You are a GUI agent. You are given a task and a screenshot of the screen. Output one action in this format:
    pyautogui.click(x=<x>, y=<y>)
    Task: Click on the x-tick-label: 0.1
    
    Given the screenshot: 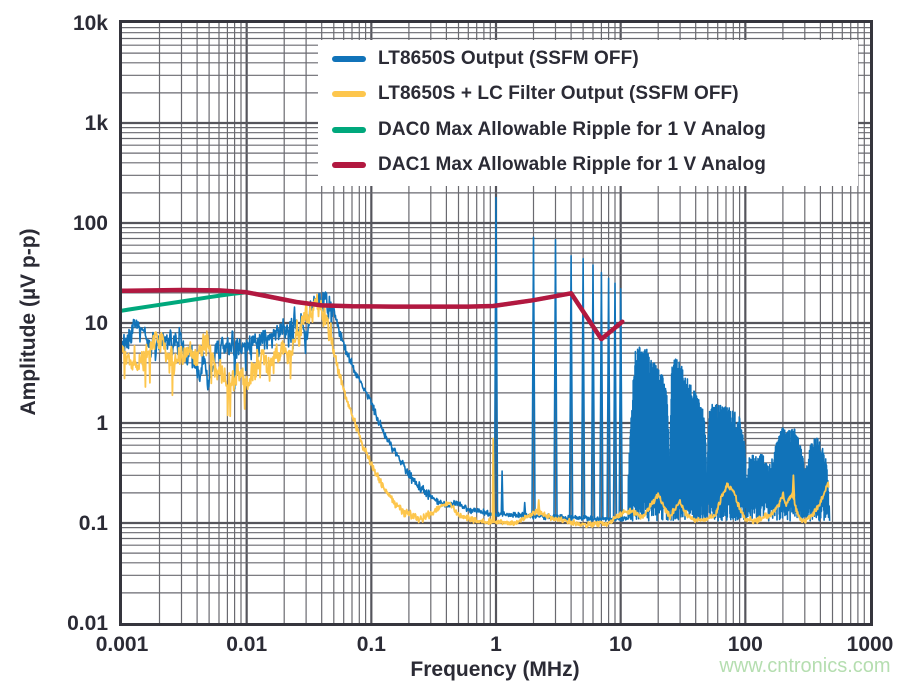 What is the action you would take?
    pyautogui.click(x=372, y=644)
    